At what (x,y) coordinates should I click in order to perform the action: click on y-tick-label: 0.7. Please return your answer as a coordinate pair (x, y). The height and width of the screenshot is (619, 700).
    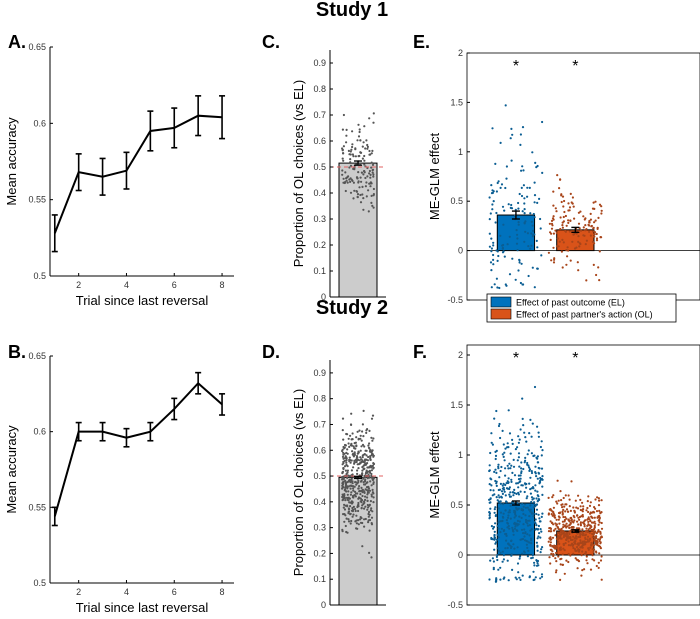
    Looking at the image, I should click on (319, 115).